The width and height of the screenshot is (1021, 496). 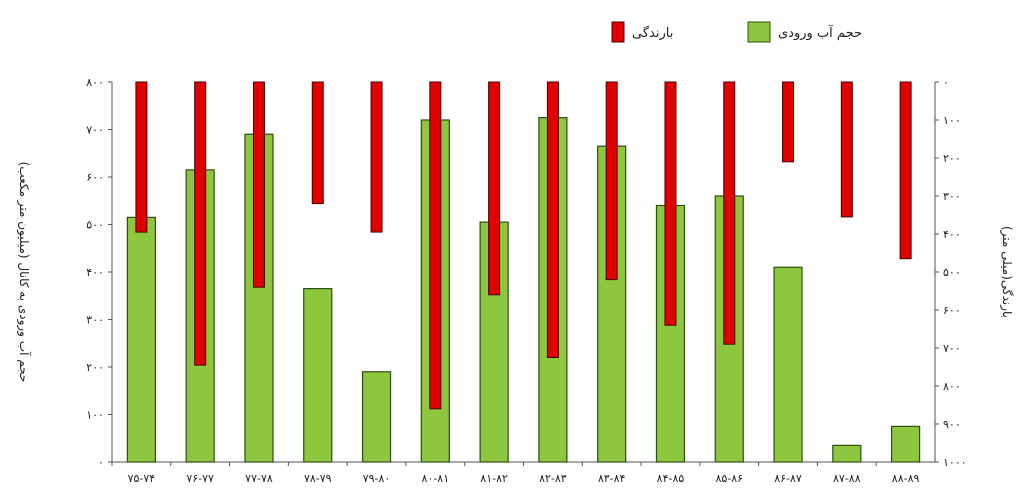 I want to click on right-tick-label: ۷۰۰, so click(x=952, y=348).